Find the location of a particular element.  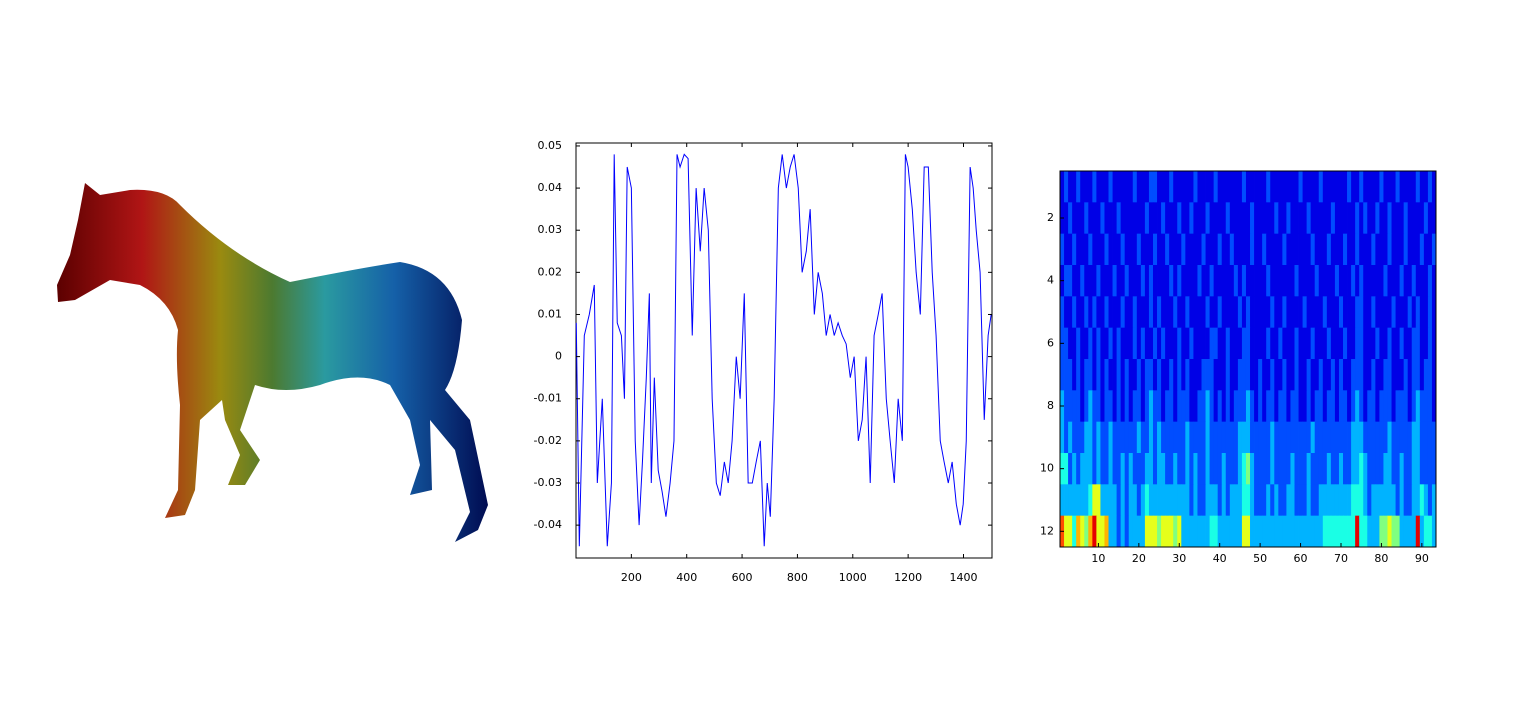

x-tick-label: 1400 is located at coordinates (963, 577).